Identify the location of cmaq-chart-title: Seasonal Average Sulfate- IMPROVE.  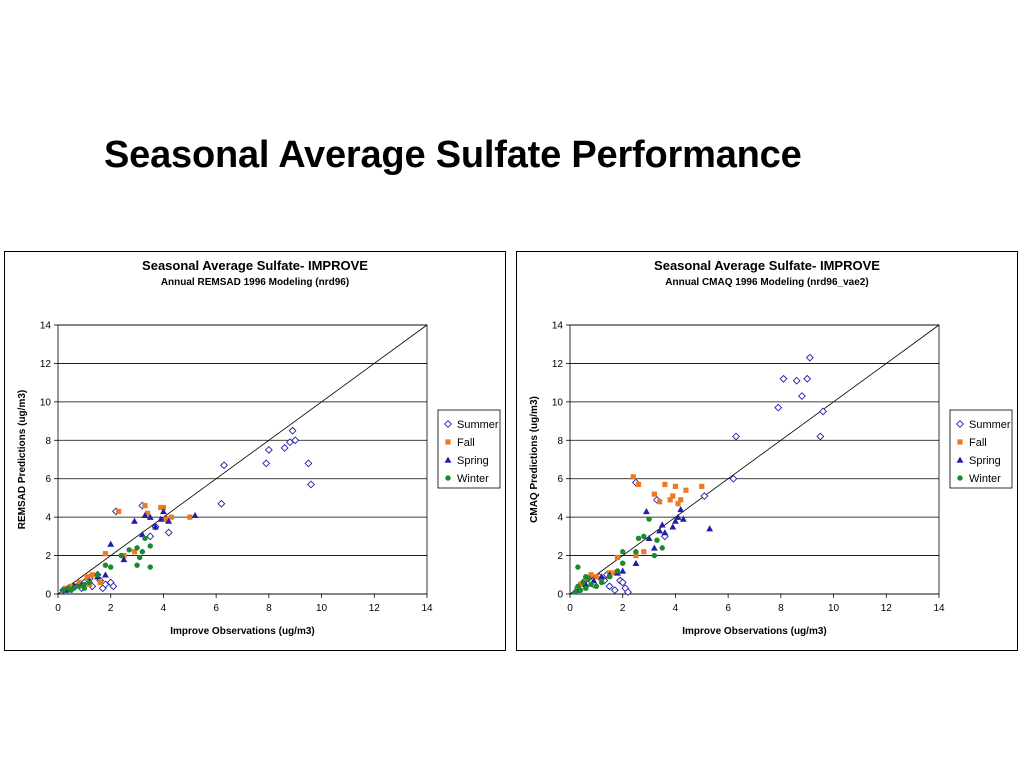
(767, 265).